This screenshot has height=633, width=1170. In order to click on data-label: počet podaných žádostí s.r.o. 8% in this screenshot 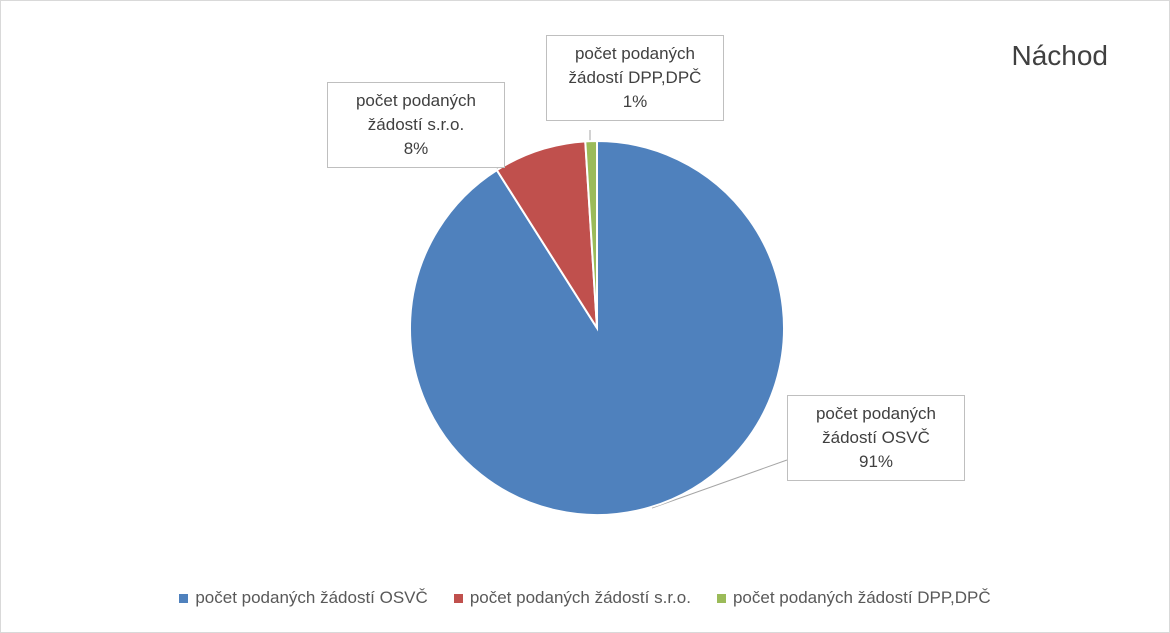, I will do `click(416, 125)`.